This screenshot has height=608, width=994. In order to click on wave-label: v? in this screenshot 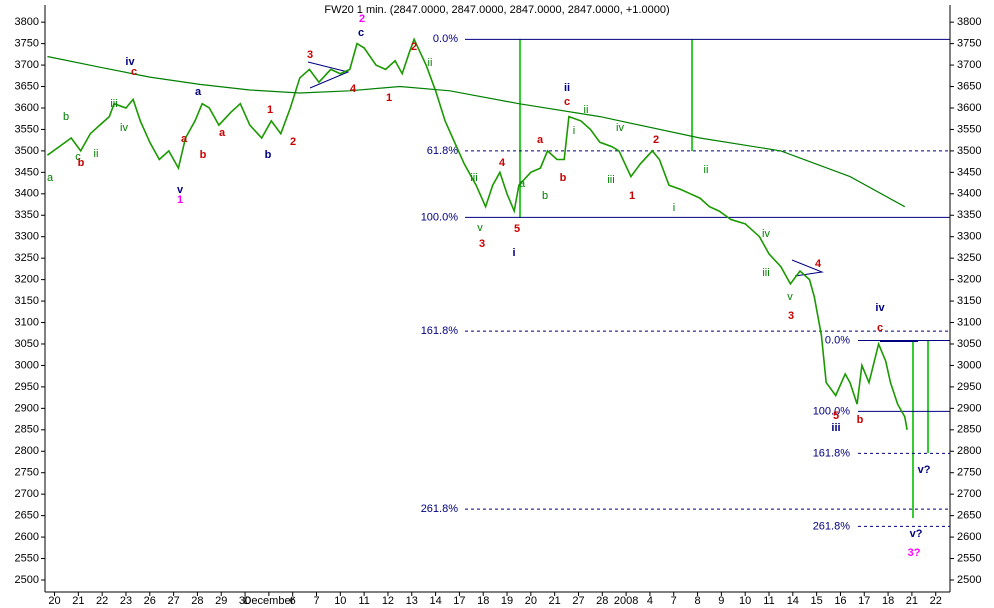, I will do `click(916, 534)`.